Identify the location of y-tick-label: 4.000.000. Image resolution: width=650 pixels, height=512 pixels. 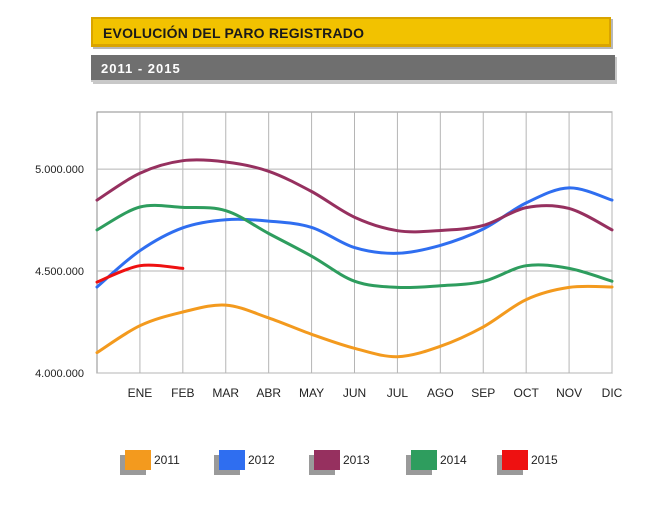
(59, 374).